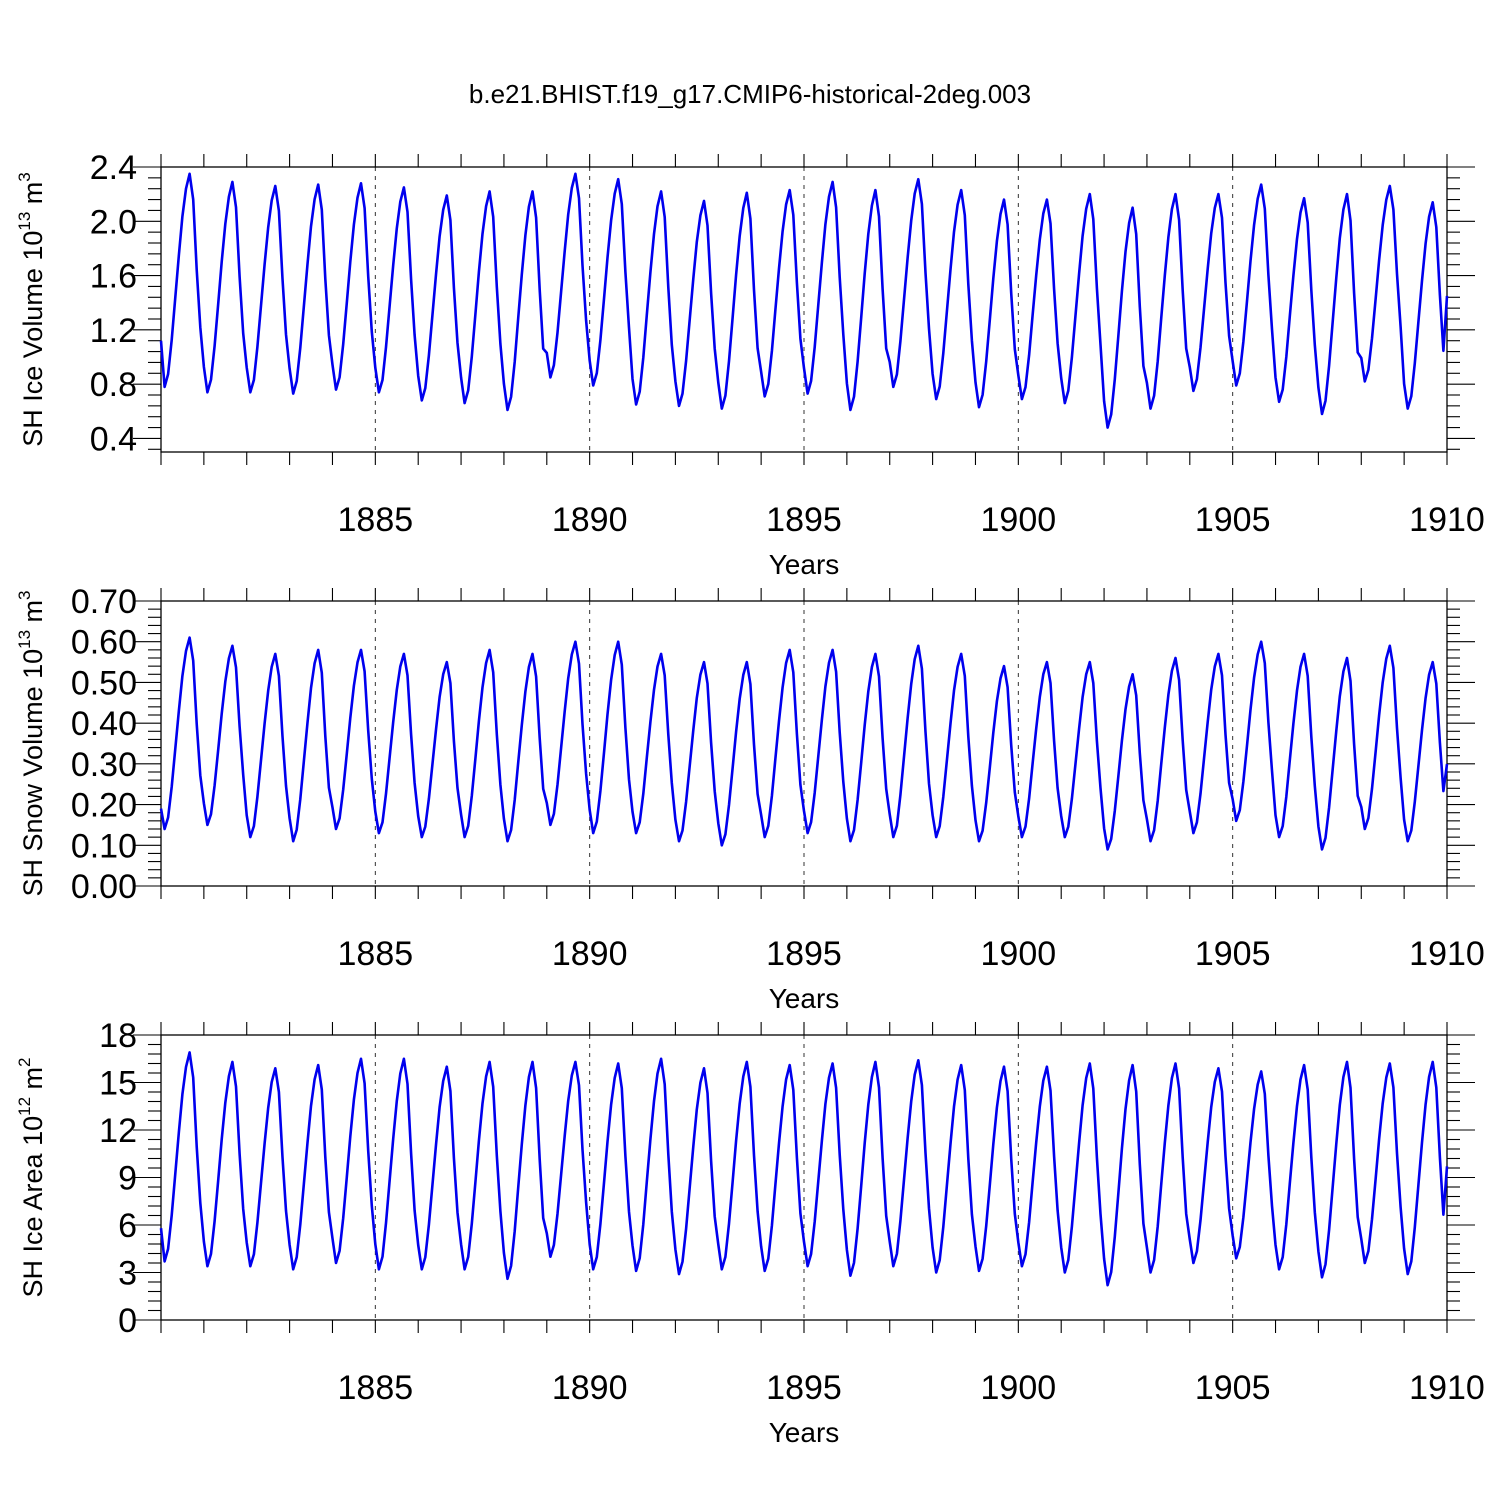  What do you see at coordinates (104, 887) in the screenshot?
I see `y-tick-label: 0.00` at bounding box center [104, 887].